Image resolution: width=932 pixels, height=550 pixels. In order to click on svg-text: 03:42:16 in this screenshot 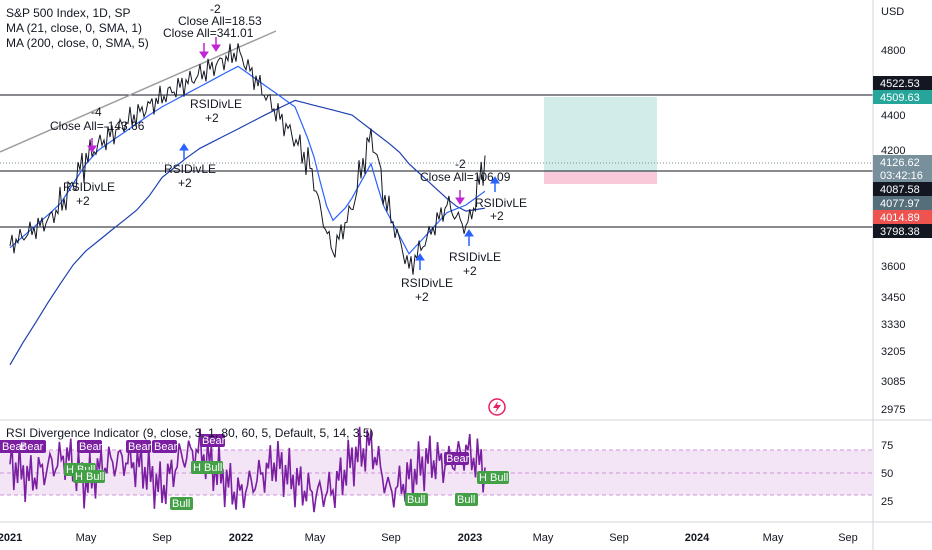, I will do `click(901, 176)`.